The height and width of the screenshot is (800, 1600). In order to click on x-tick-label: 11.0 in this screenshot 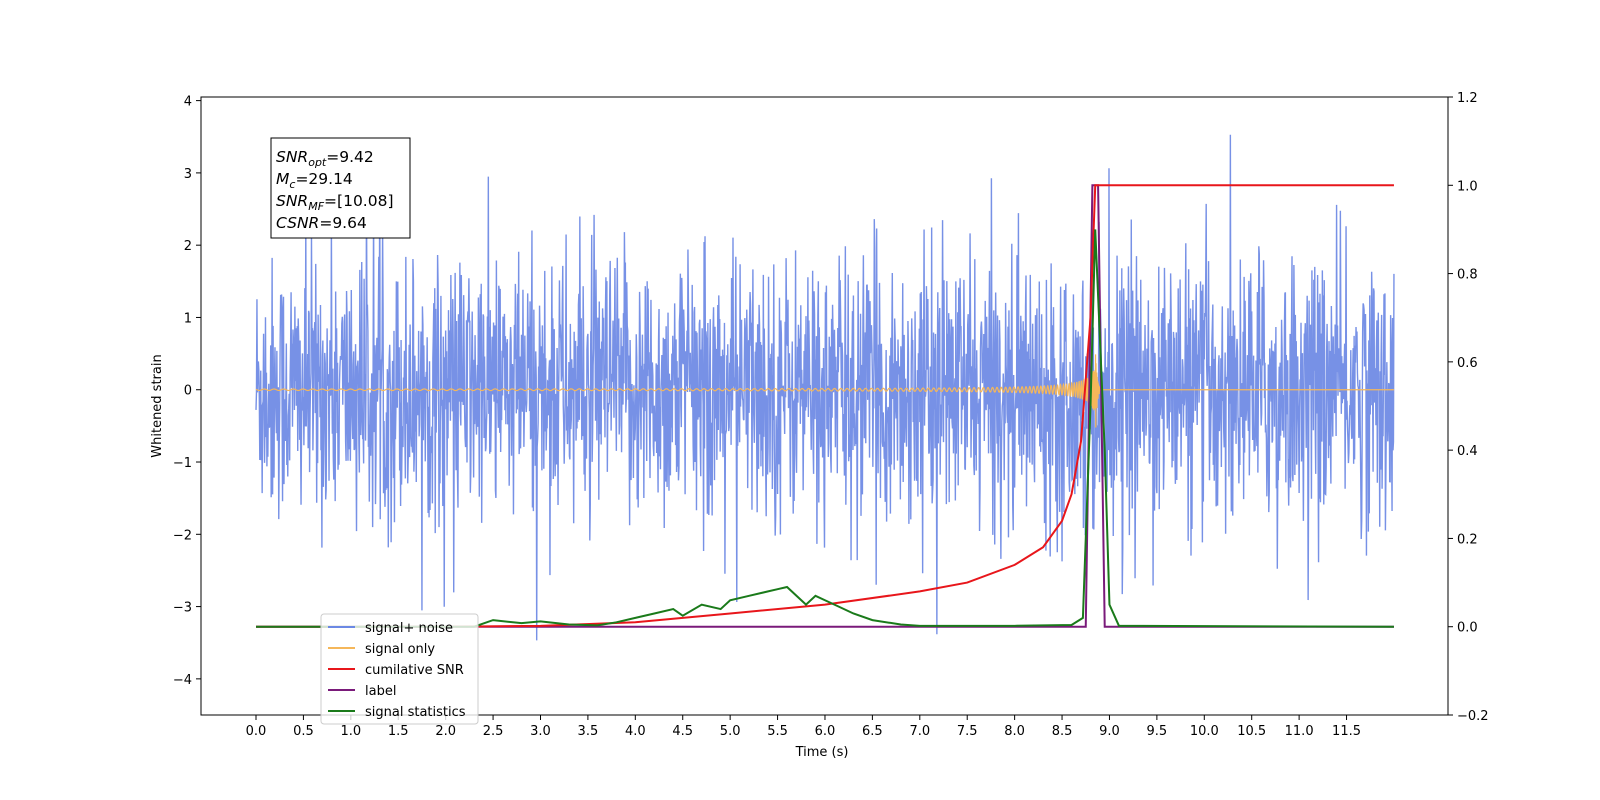, I will do `click(1299, 731)`.